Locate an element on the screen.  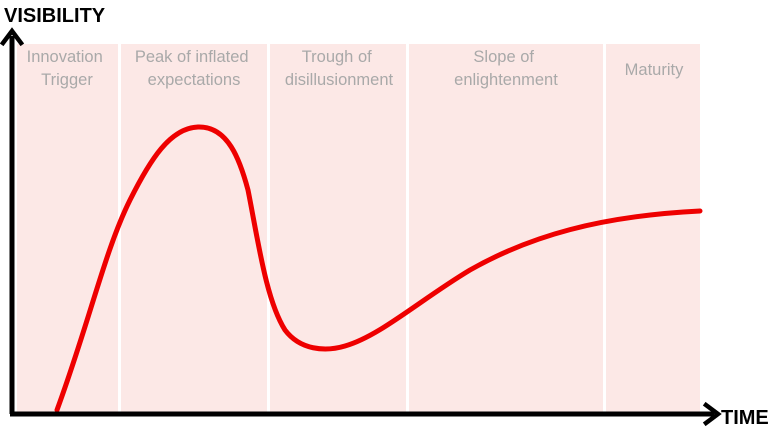
phase-label-line-1: Slope of is located at coordinates (503, 57).